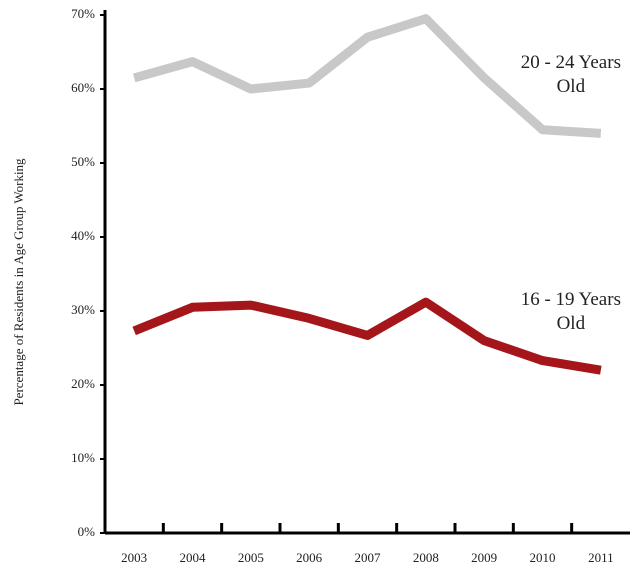 Image resolution: width=637 pixels, height=570 pixels. I want to click on x-tick-label: 2004, so click(193, 557).